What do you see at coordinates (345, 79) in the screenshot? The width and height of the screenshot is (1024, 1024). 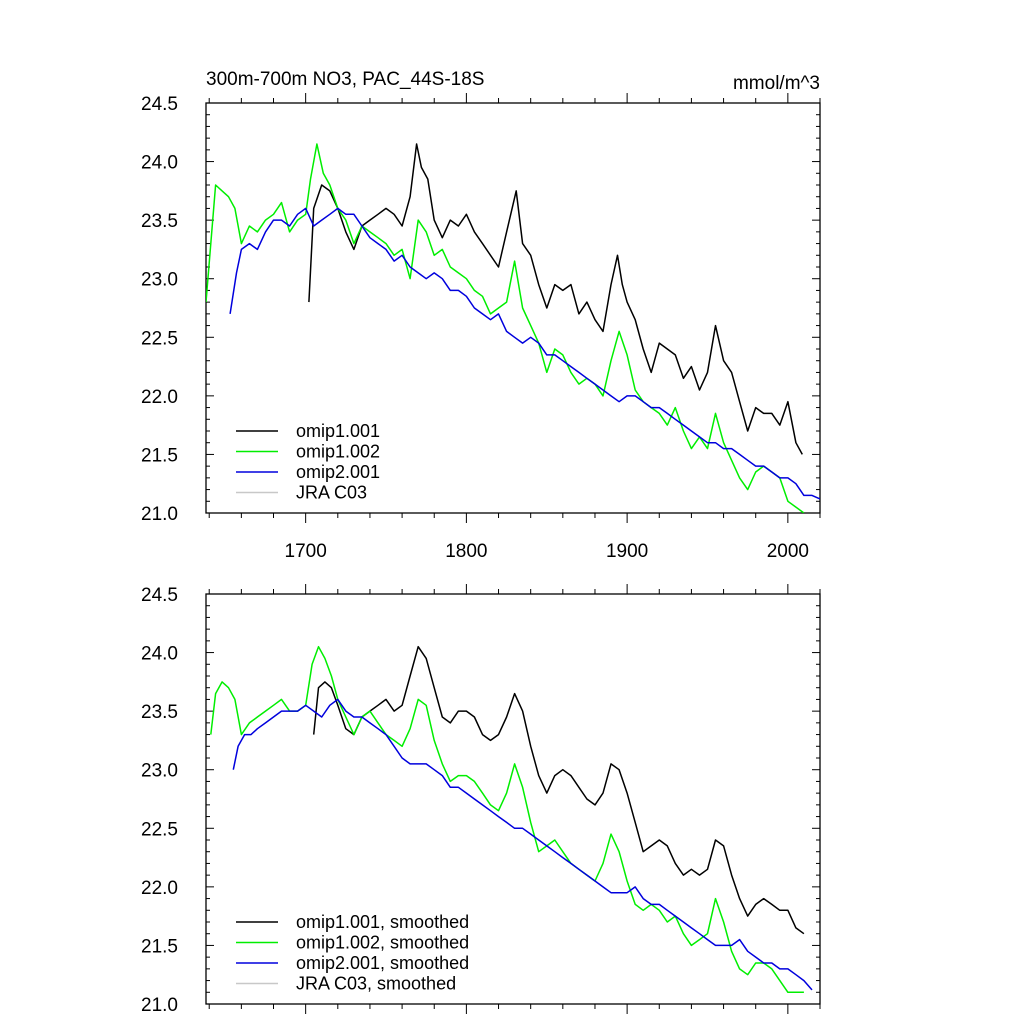 I see `chart-title: 300m-700m NO3, PAC_44S-18S` at bounding box center [345, 79].